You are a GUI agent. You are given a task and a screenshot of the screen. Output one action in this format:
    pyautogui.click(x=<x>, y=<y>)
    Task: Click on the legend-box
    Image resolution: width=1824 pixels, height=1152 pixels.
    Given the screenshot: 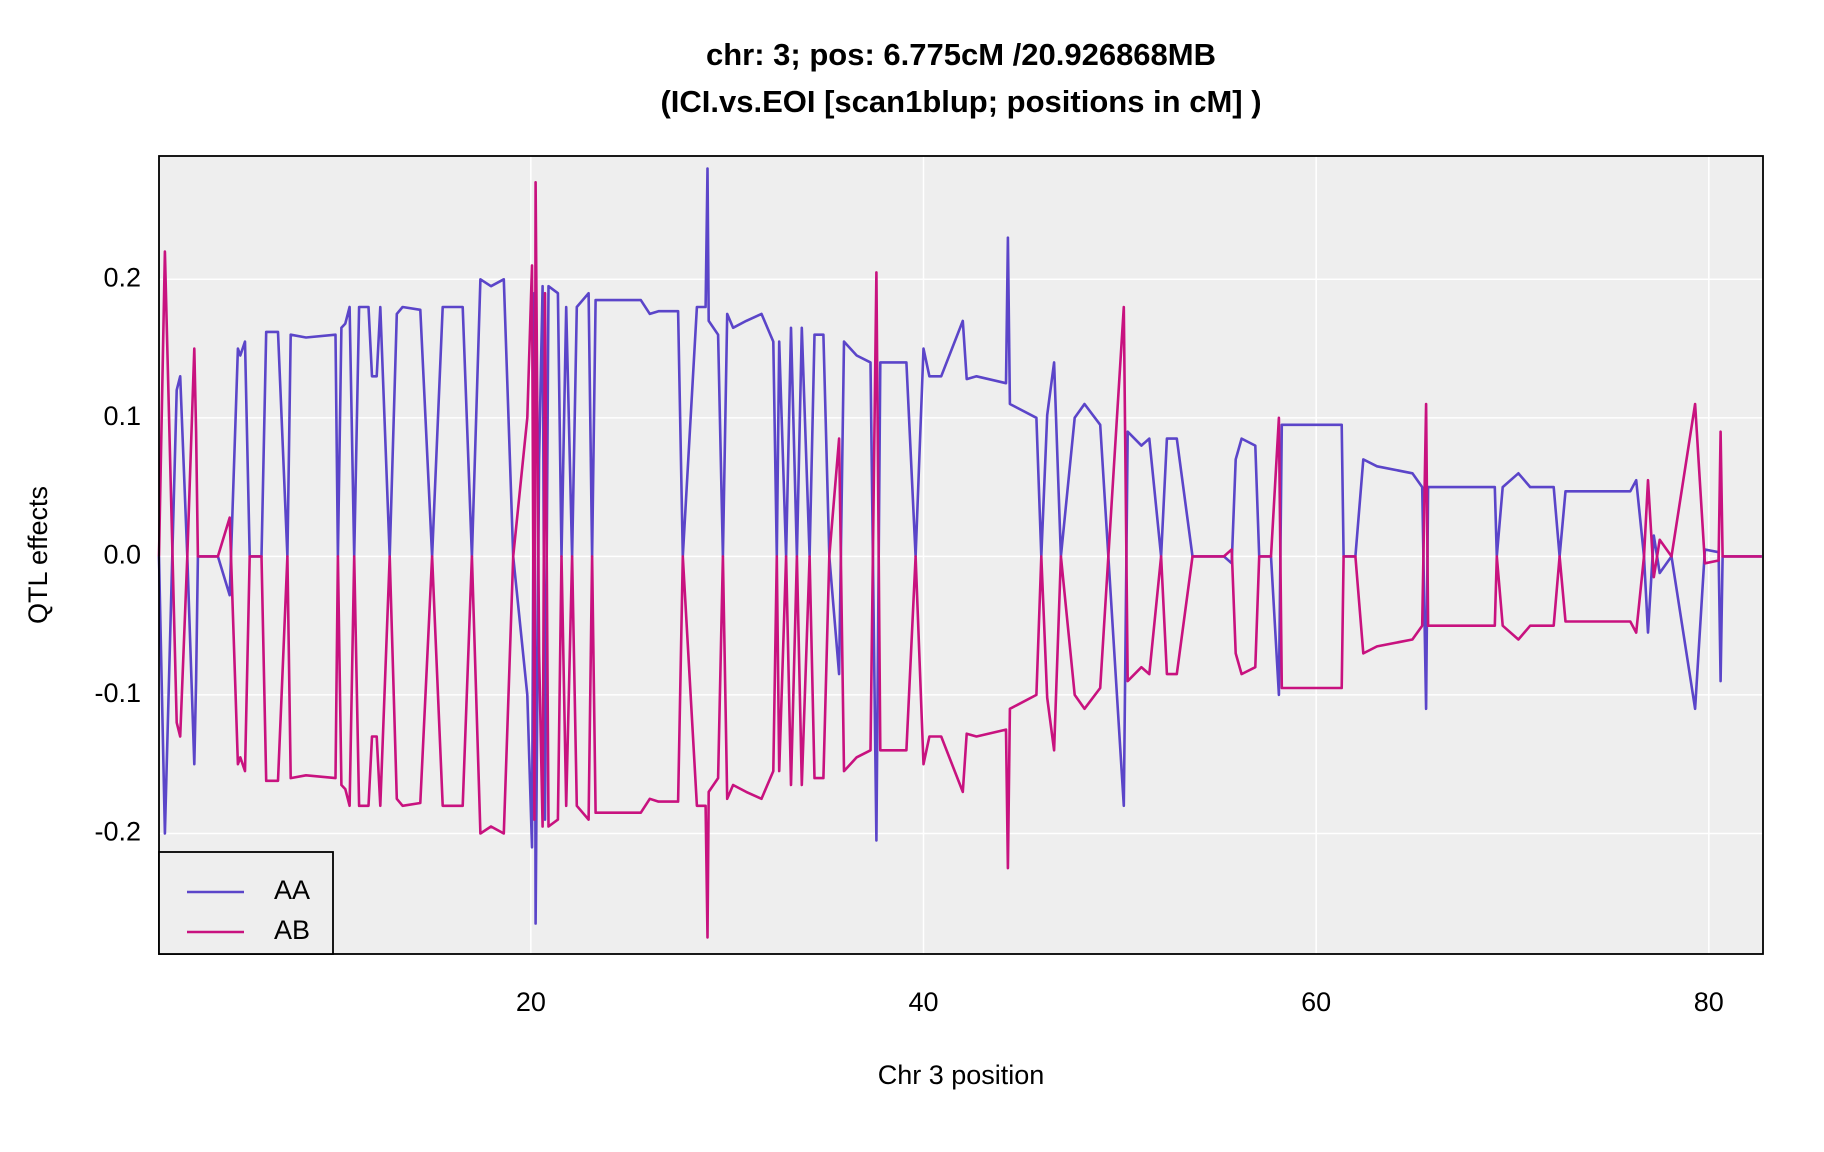 What is the action you would take?
    pyautogui.click(x=246, y=903)
    